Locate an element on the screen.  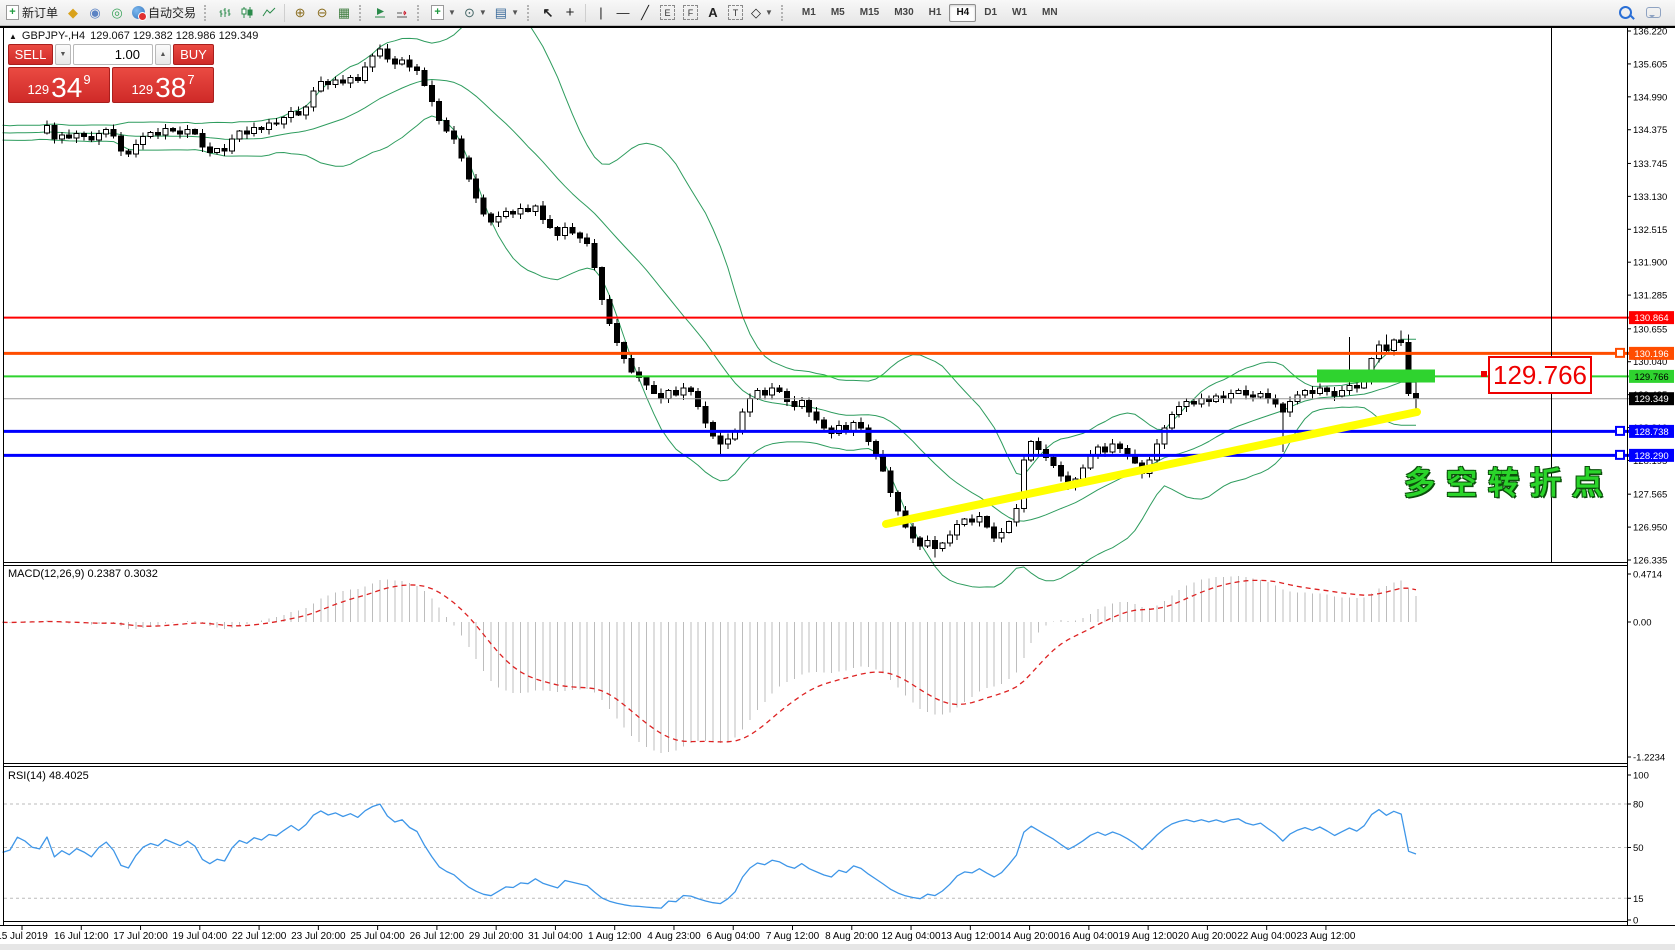
trendline-button: ╱ is located at coordinates (645, 13).